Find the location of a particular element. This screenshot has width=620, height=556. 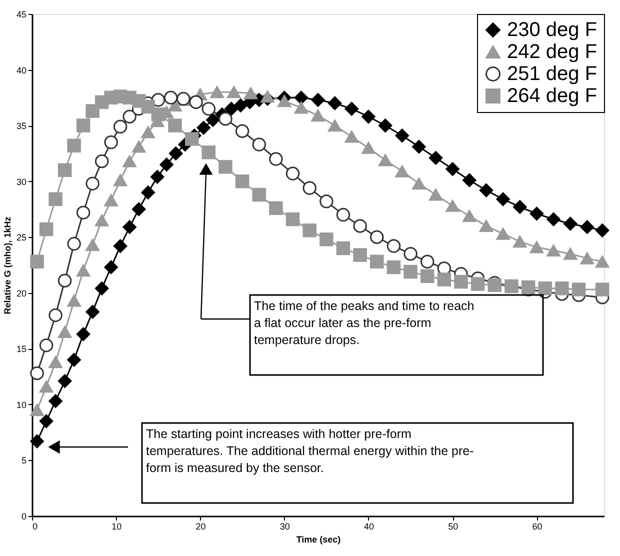

legend-label: 251 deg F is located at coordinates (552, 74).